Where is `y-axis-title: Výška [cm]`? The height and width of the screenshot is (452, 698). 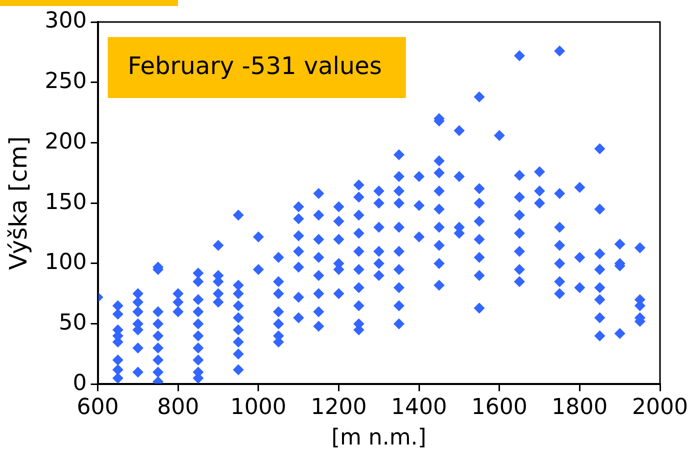
y-axis-title: Výška [cm] is located at coordinates (18, 203).